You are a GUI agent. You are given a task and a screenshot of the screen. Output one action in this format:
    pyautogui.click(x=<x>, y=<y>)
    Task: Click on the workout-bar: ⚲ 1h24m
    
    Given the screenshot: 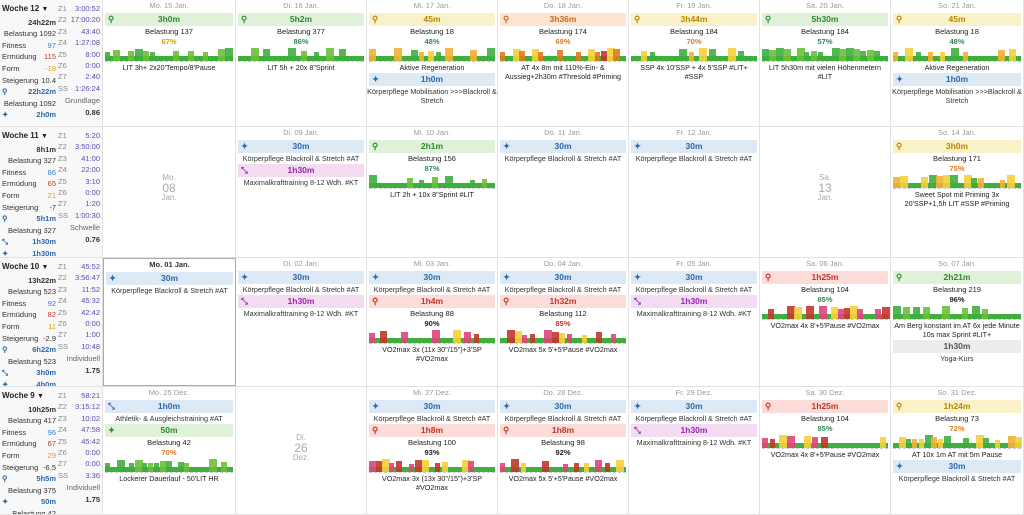 What is the action you would take?
    pyautogui.click(x=957, y=406)
    